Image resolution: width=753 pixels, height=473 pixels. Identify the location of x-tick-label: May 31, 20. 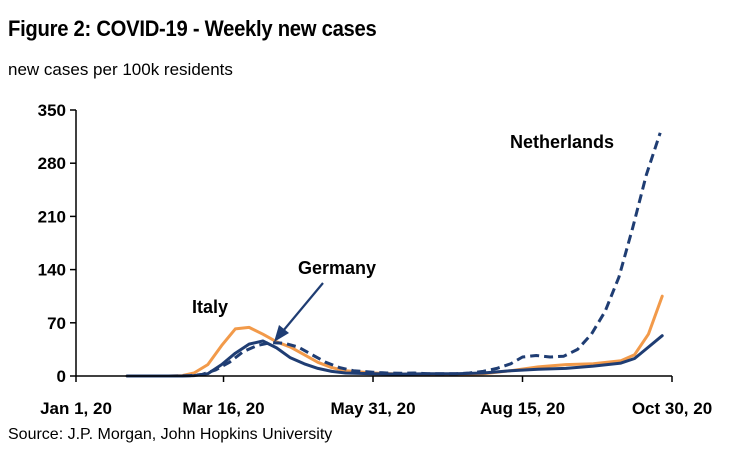
(372, 408).